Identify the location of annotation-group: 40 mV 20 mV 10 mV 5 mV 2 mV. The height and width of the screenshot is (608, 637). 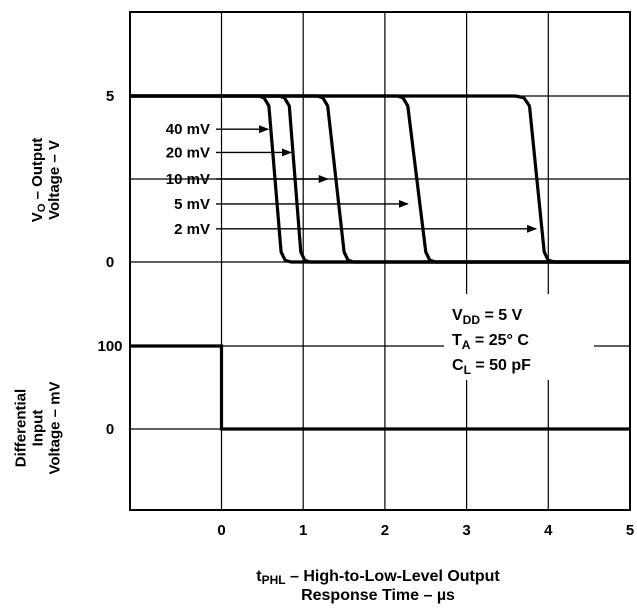
(352, 179).